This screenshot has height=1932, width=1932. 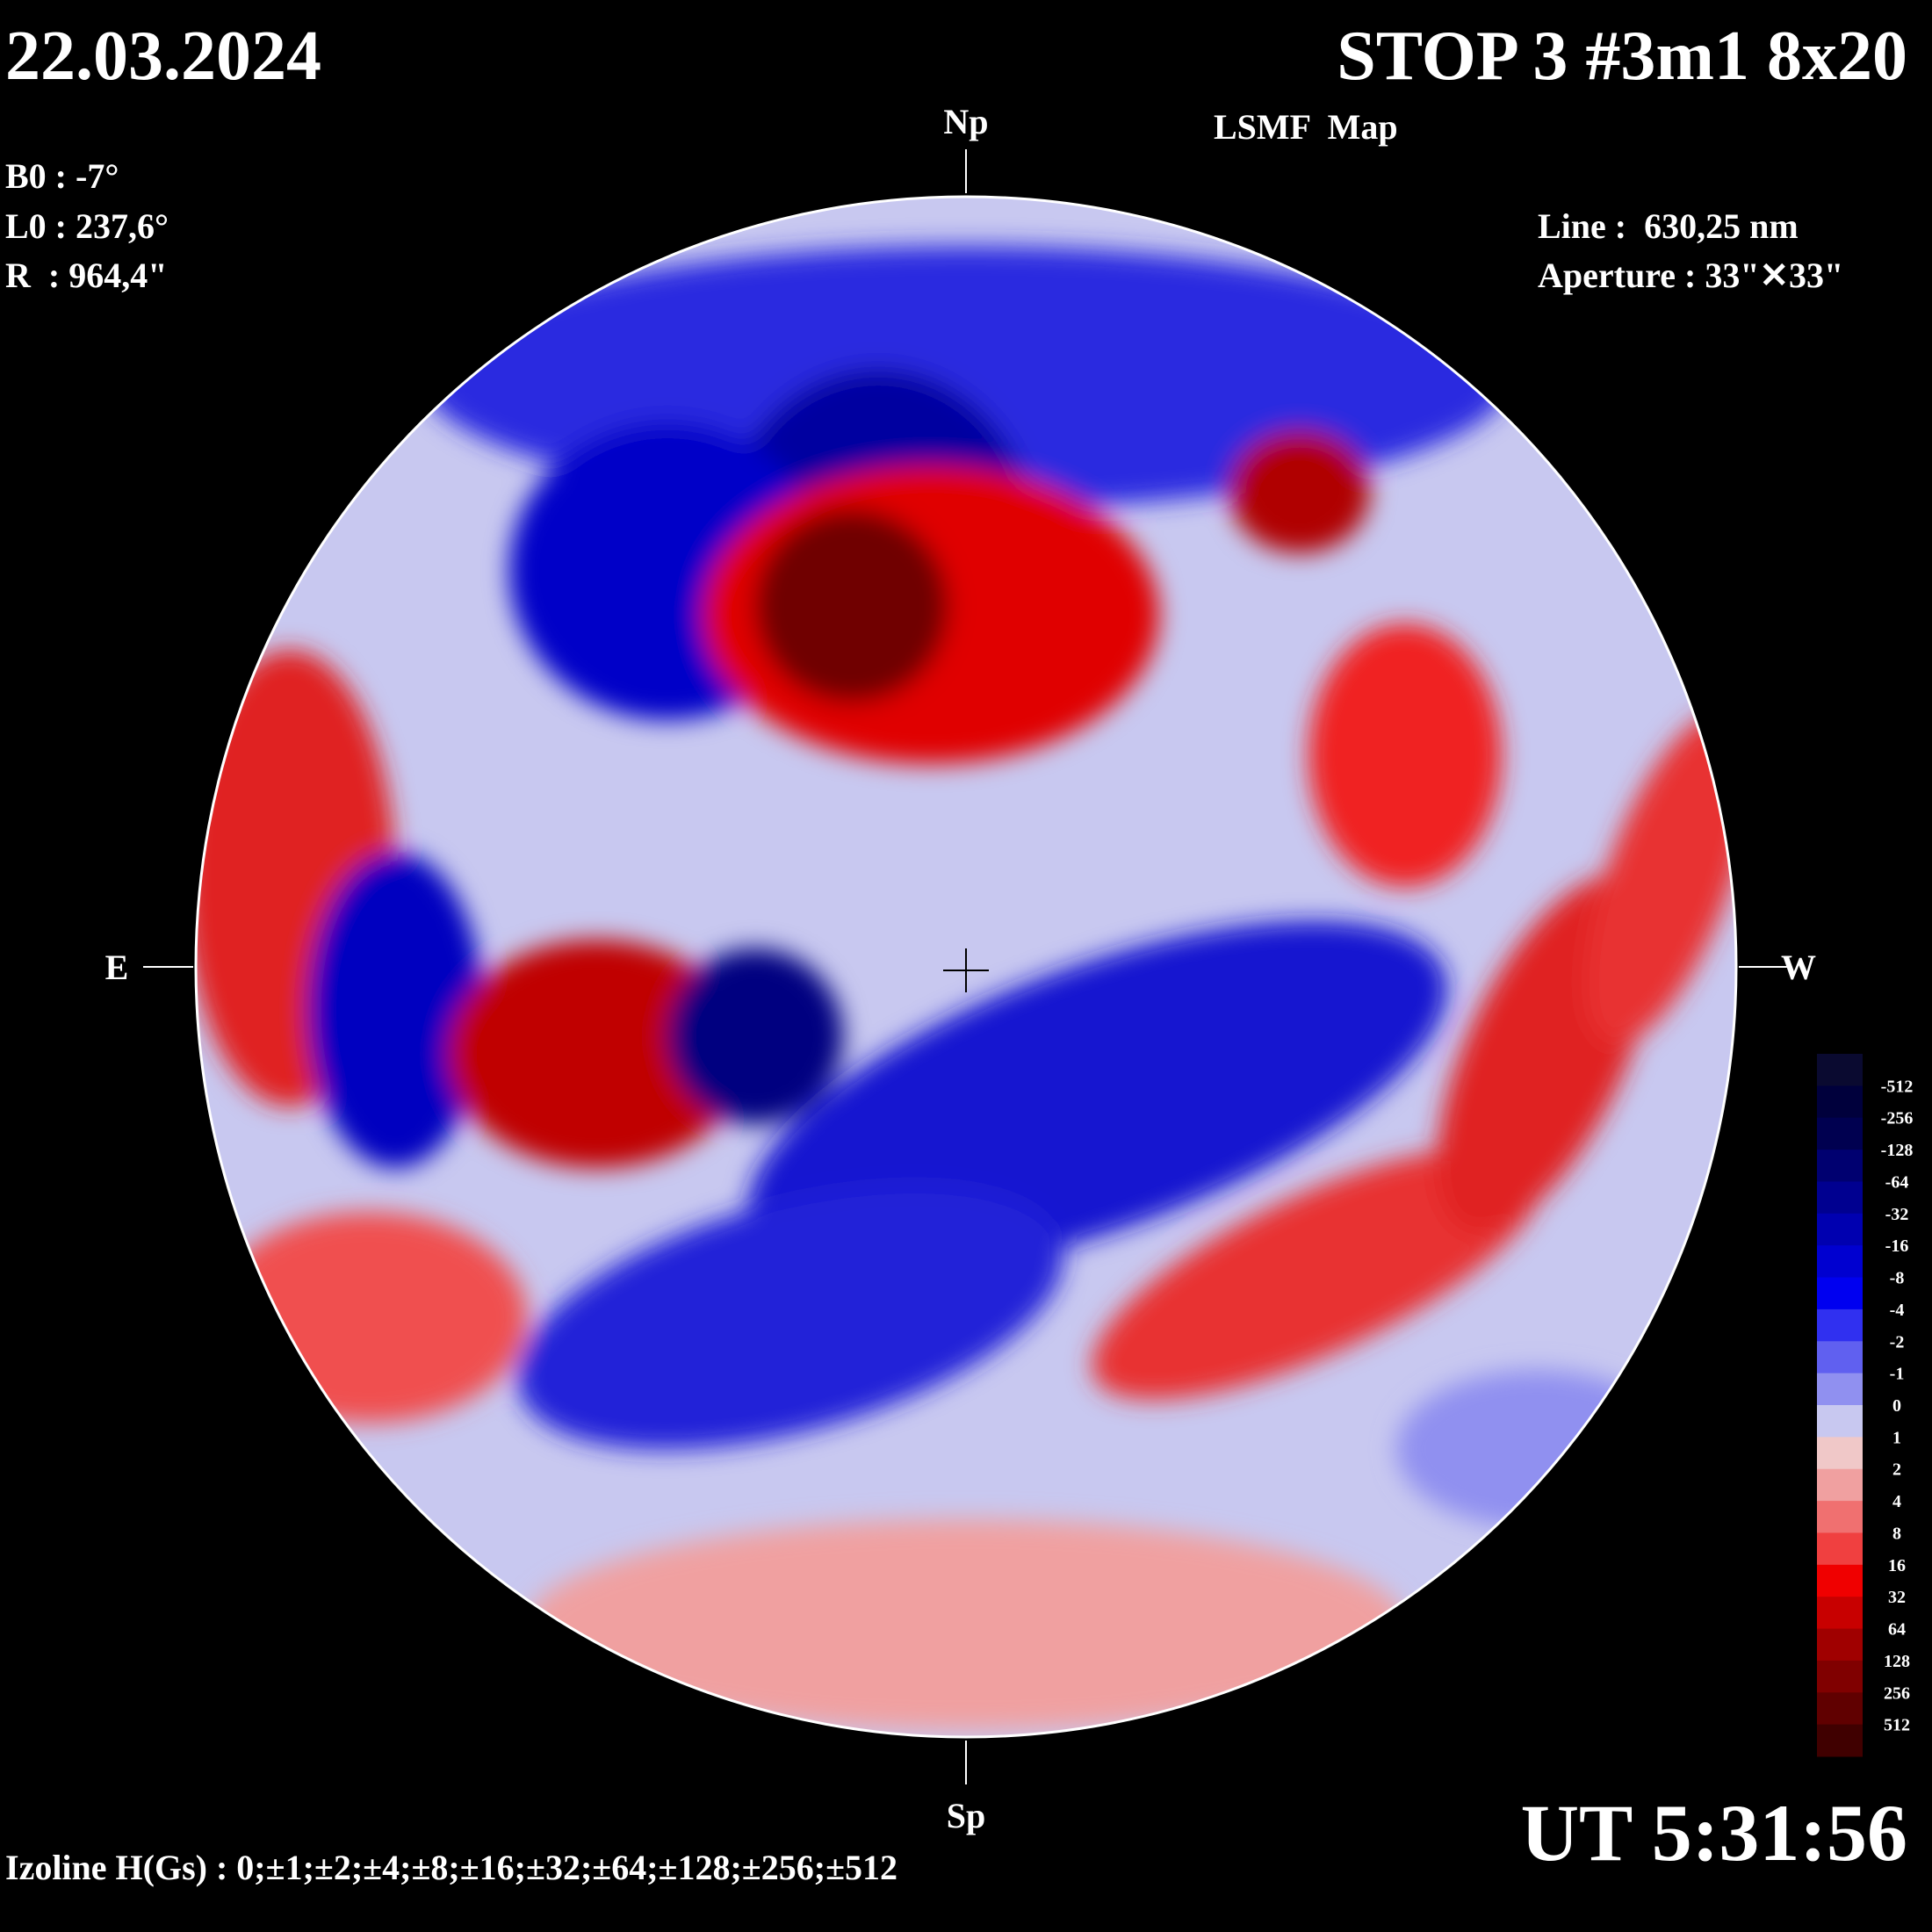 I want to click on legend-label: 1, so click(x=1896, y=1437).